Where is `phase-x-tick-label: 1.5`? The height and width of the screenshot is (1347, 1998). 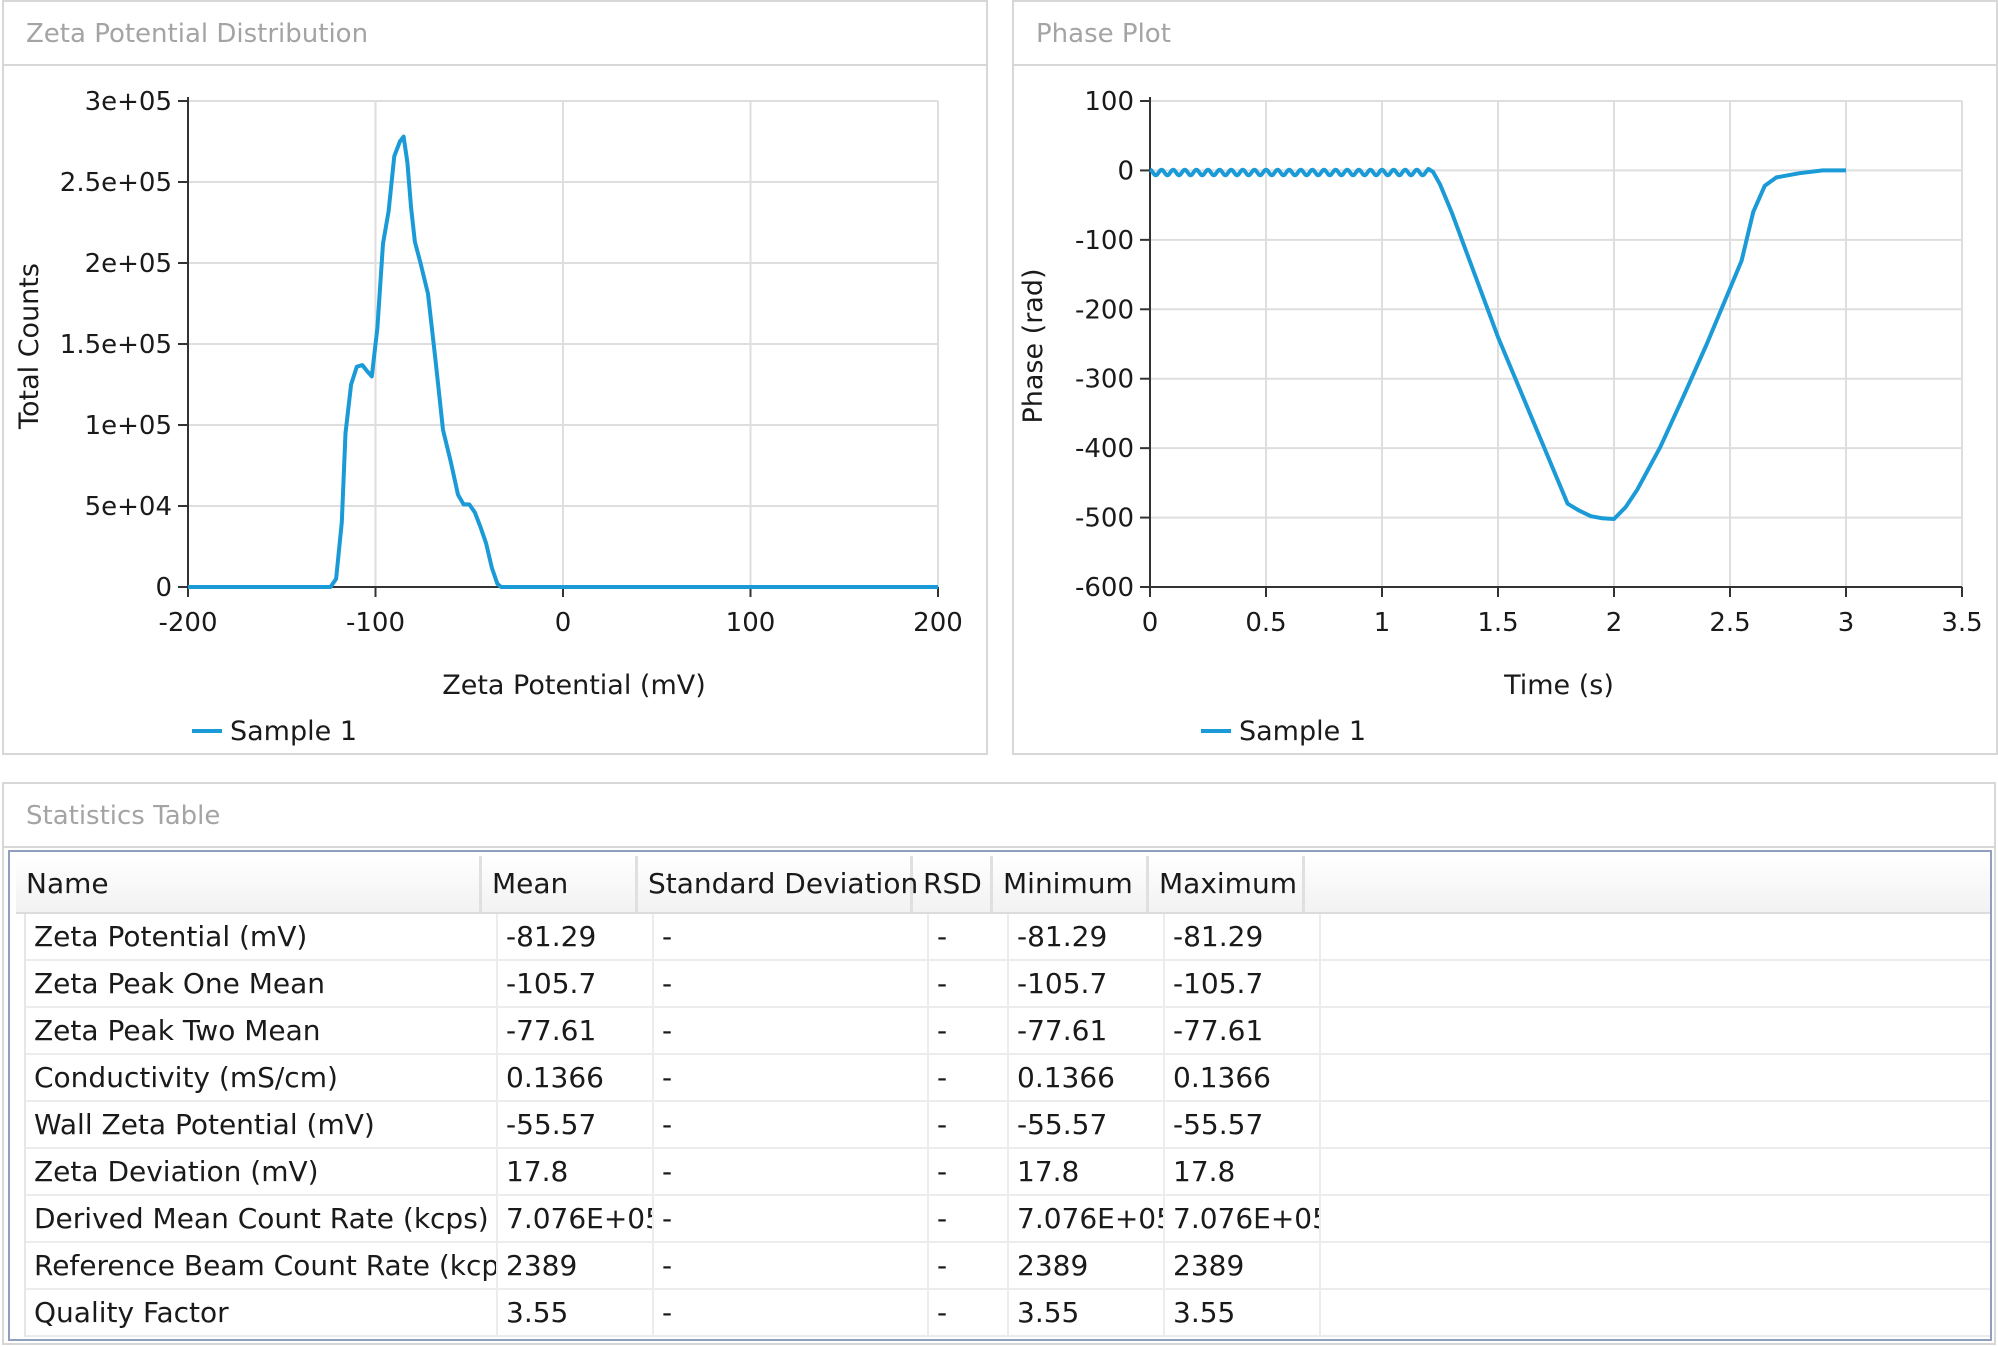
phase-x-tick-label: 1.5 is located at coordinates (1497, 623).